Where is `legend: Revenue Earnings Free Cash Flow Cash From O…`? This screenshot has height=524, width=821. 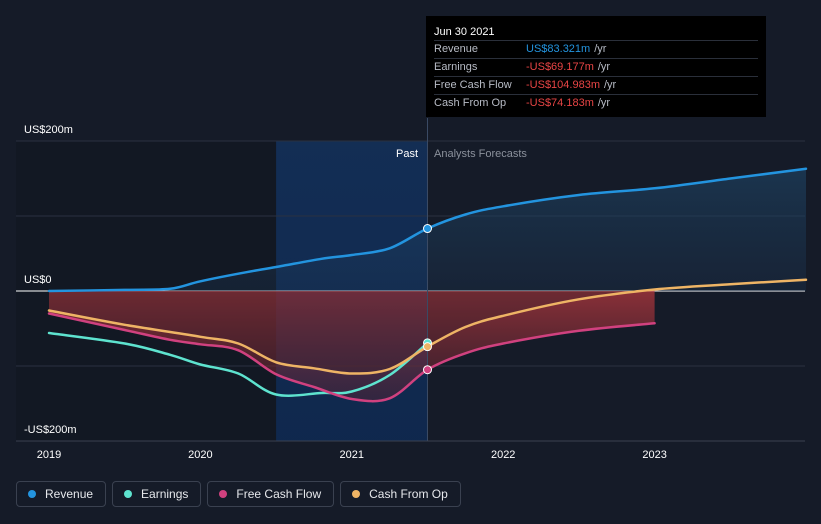 legend: Revenue Earnings Free Cash Flow Cash From O… is located at coordinates (238, 494).